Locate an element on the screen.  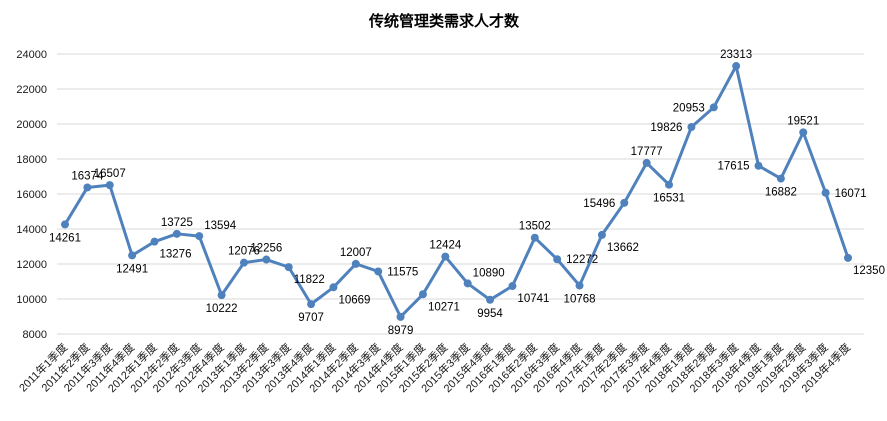
data-point-label: 14261 is located at coordinates (65, 238).